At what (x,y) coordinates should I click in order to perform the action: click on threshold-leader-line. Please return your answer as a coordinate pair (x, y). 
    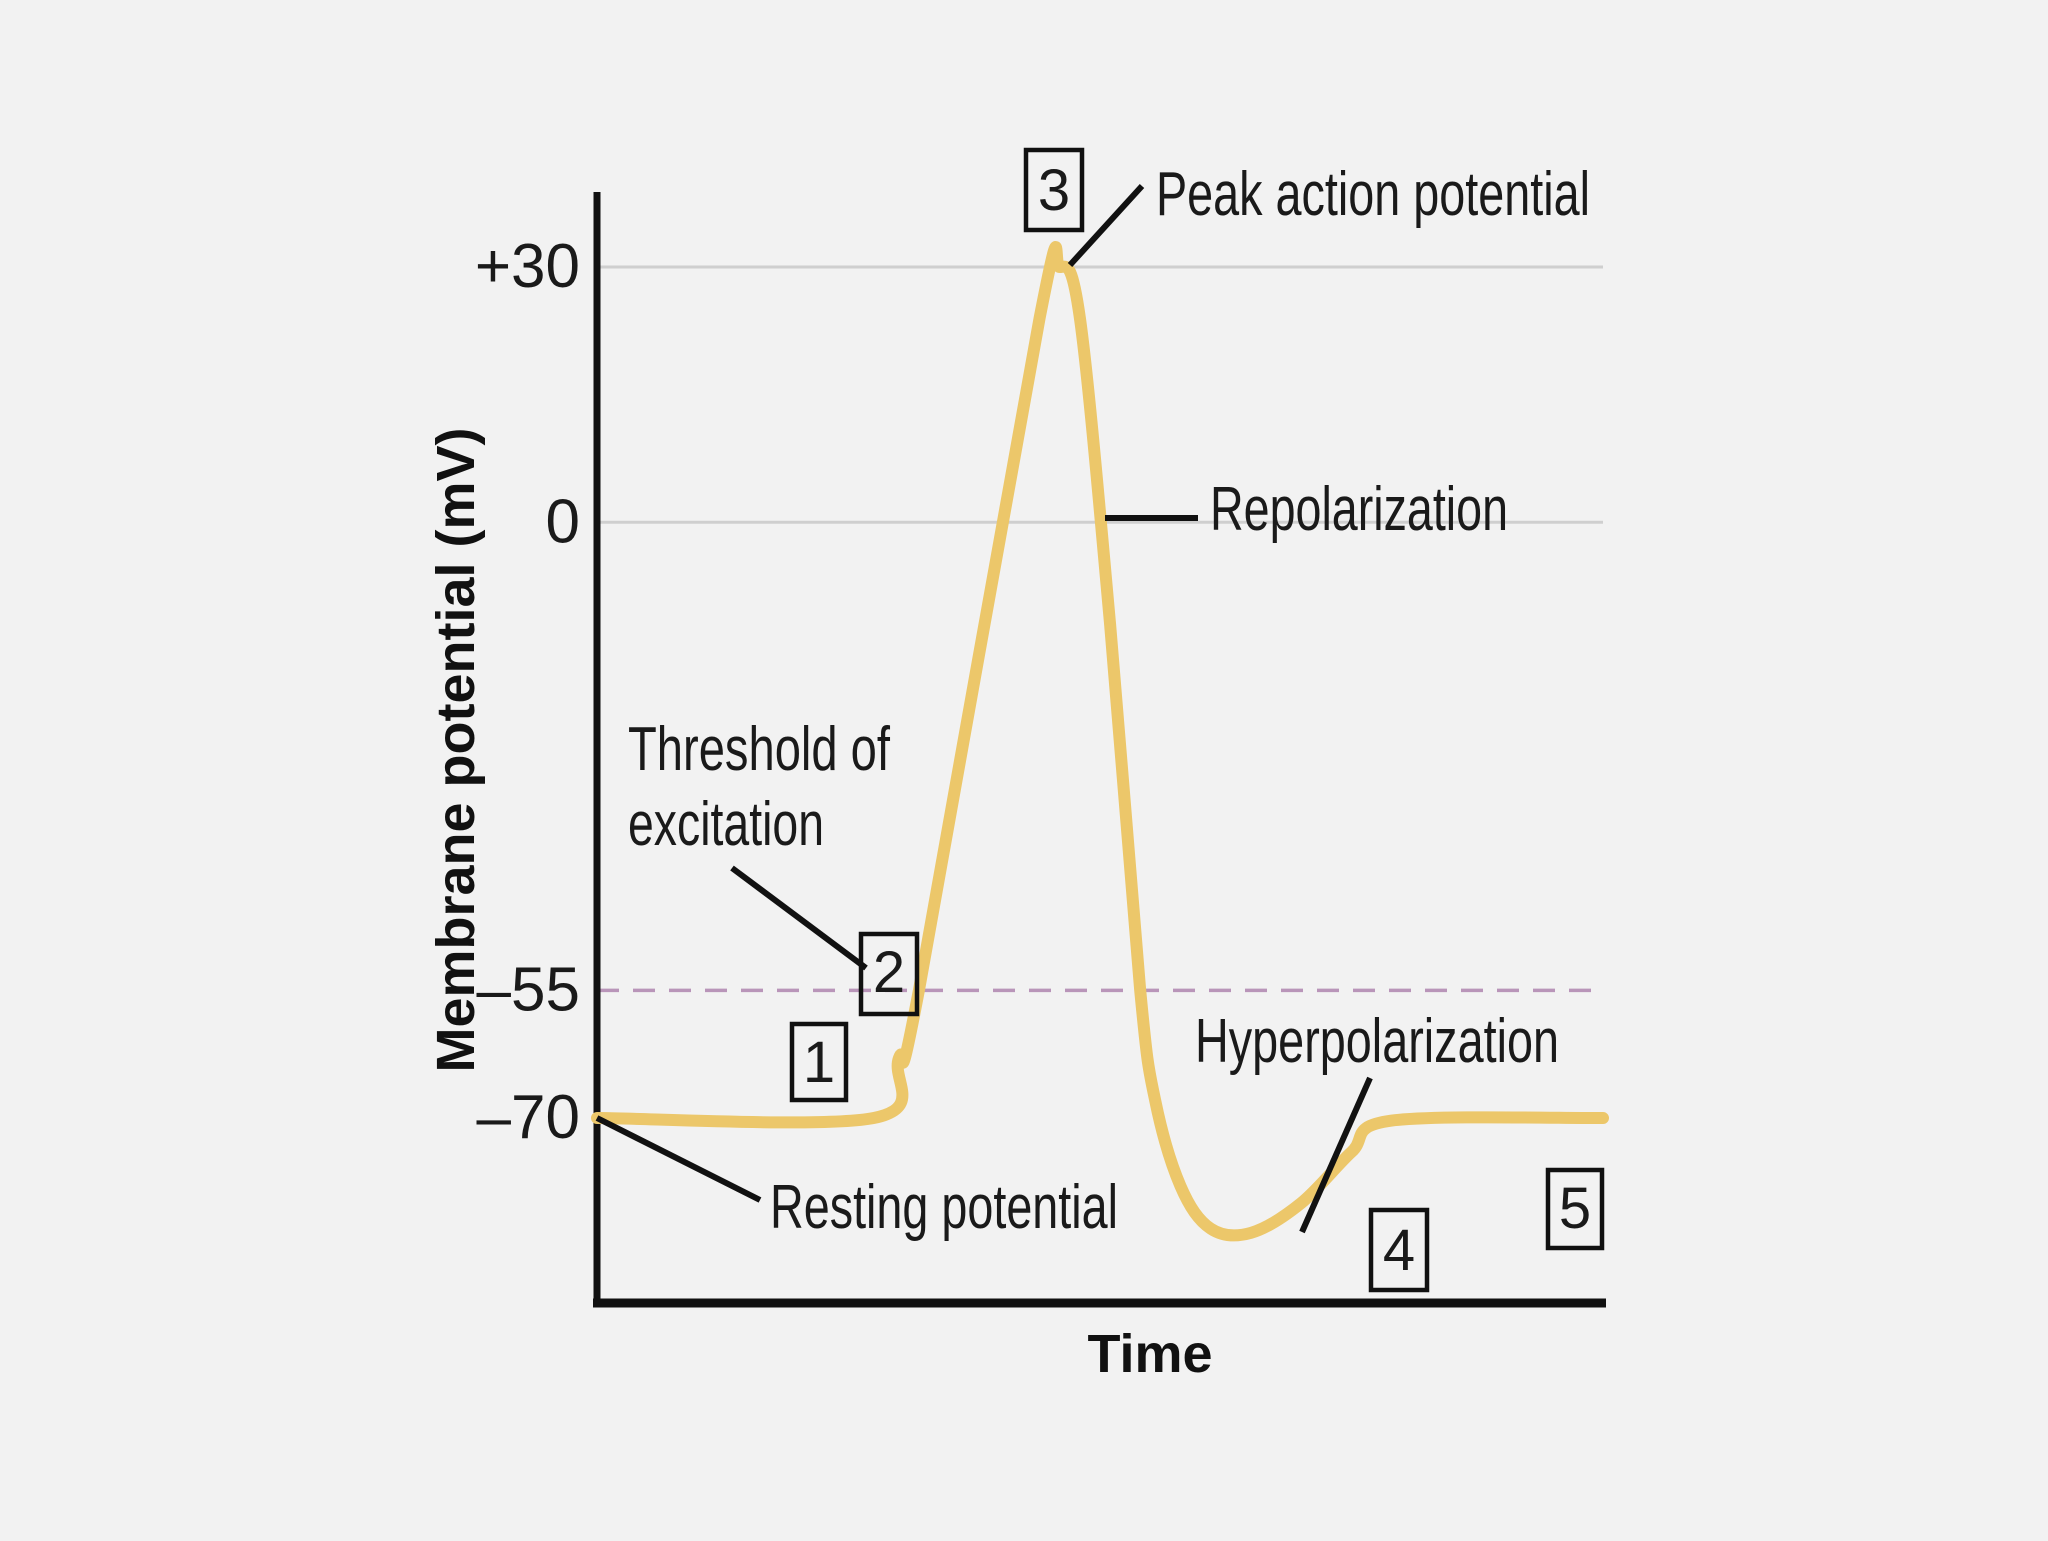
    Looking at the image, I should click on (799, 918).